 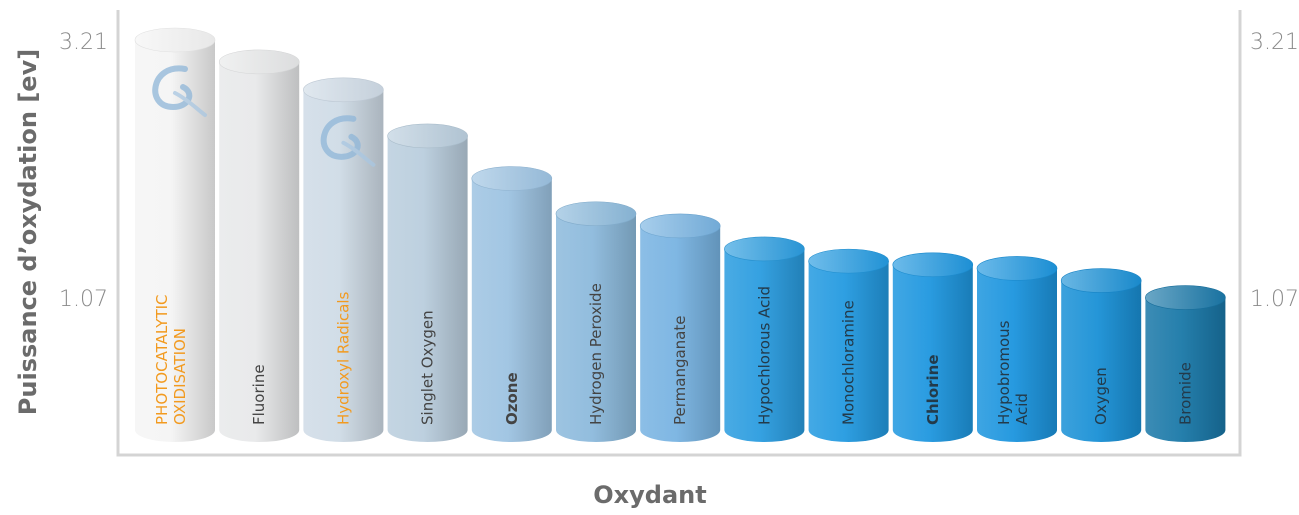 What do you see at coordinates (1101, 396) in the screenshot?
I see `bar-label: Oxygen` at bounding box center [1101, 396].